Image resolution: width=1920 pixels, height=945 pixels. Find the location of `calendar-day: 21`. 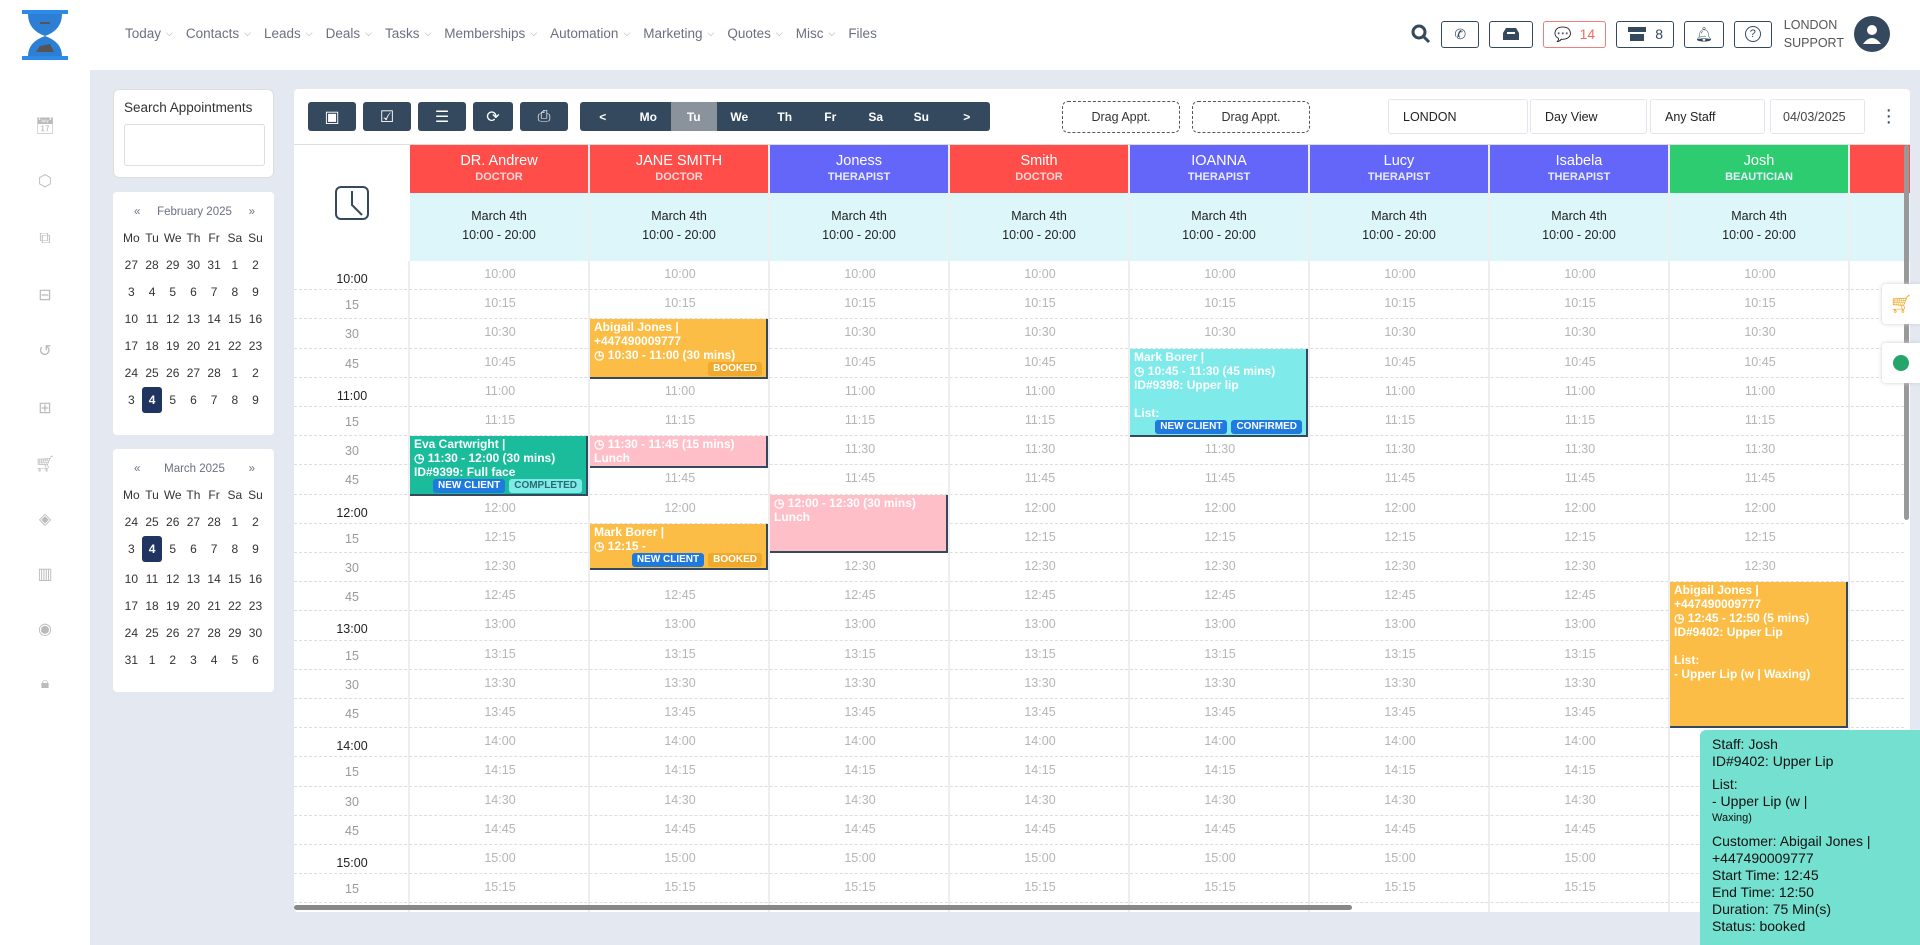

calendar-day: 21 is located at coordinates (214, 346).